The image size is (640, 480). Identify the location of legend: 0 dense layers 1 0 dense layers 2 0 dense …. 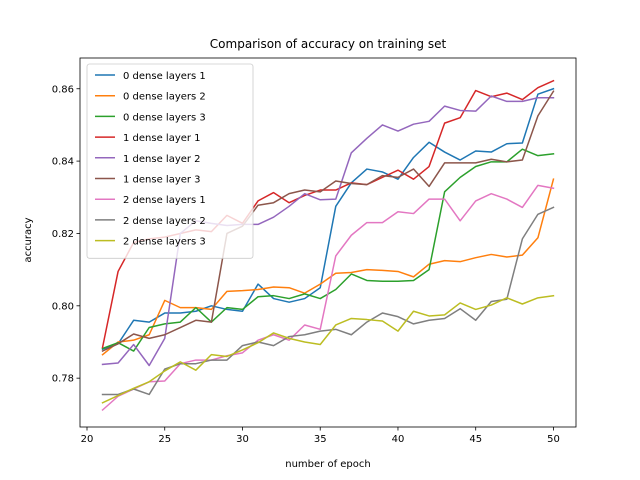
(170, 161).